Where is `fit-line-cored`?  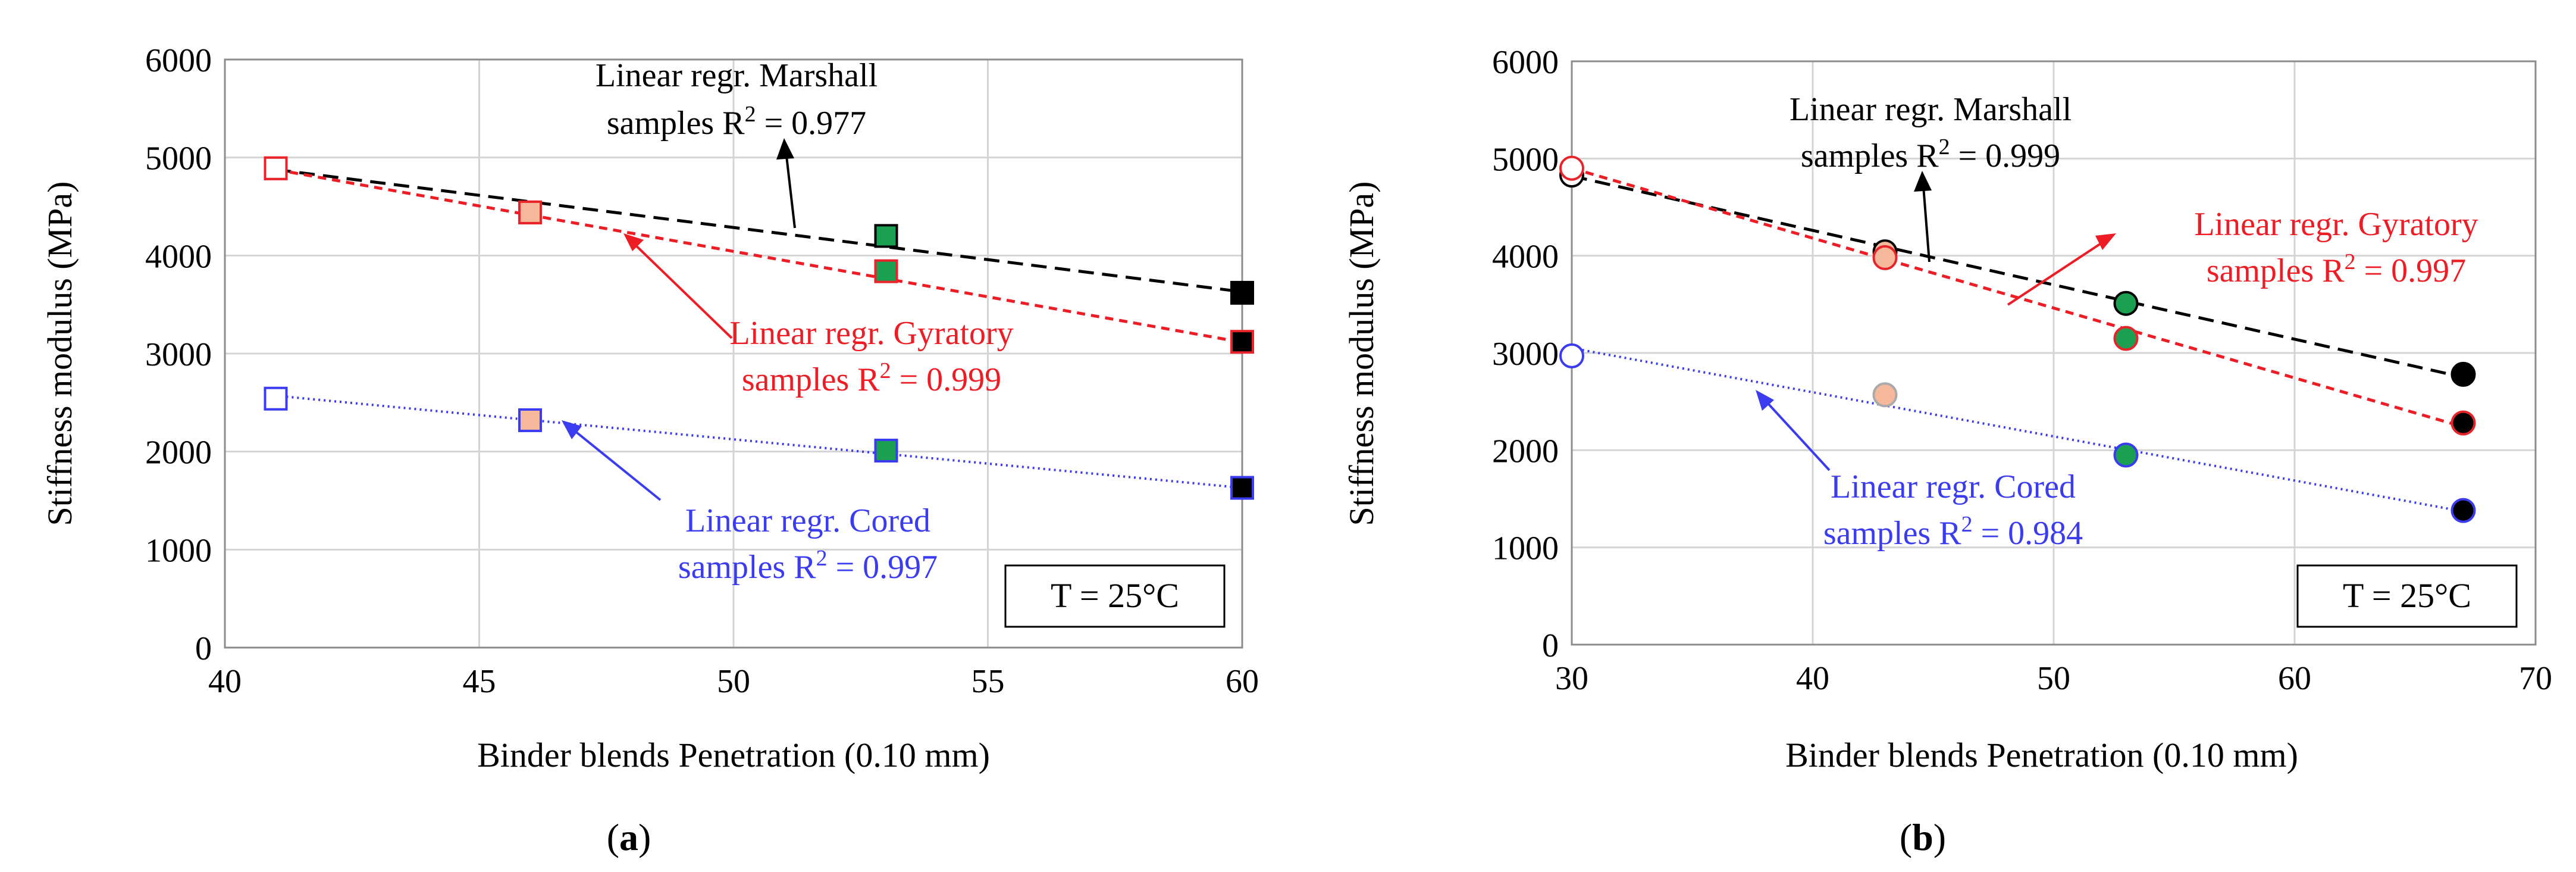
fit-line-cored is located at coordinates (759, 441).